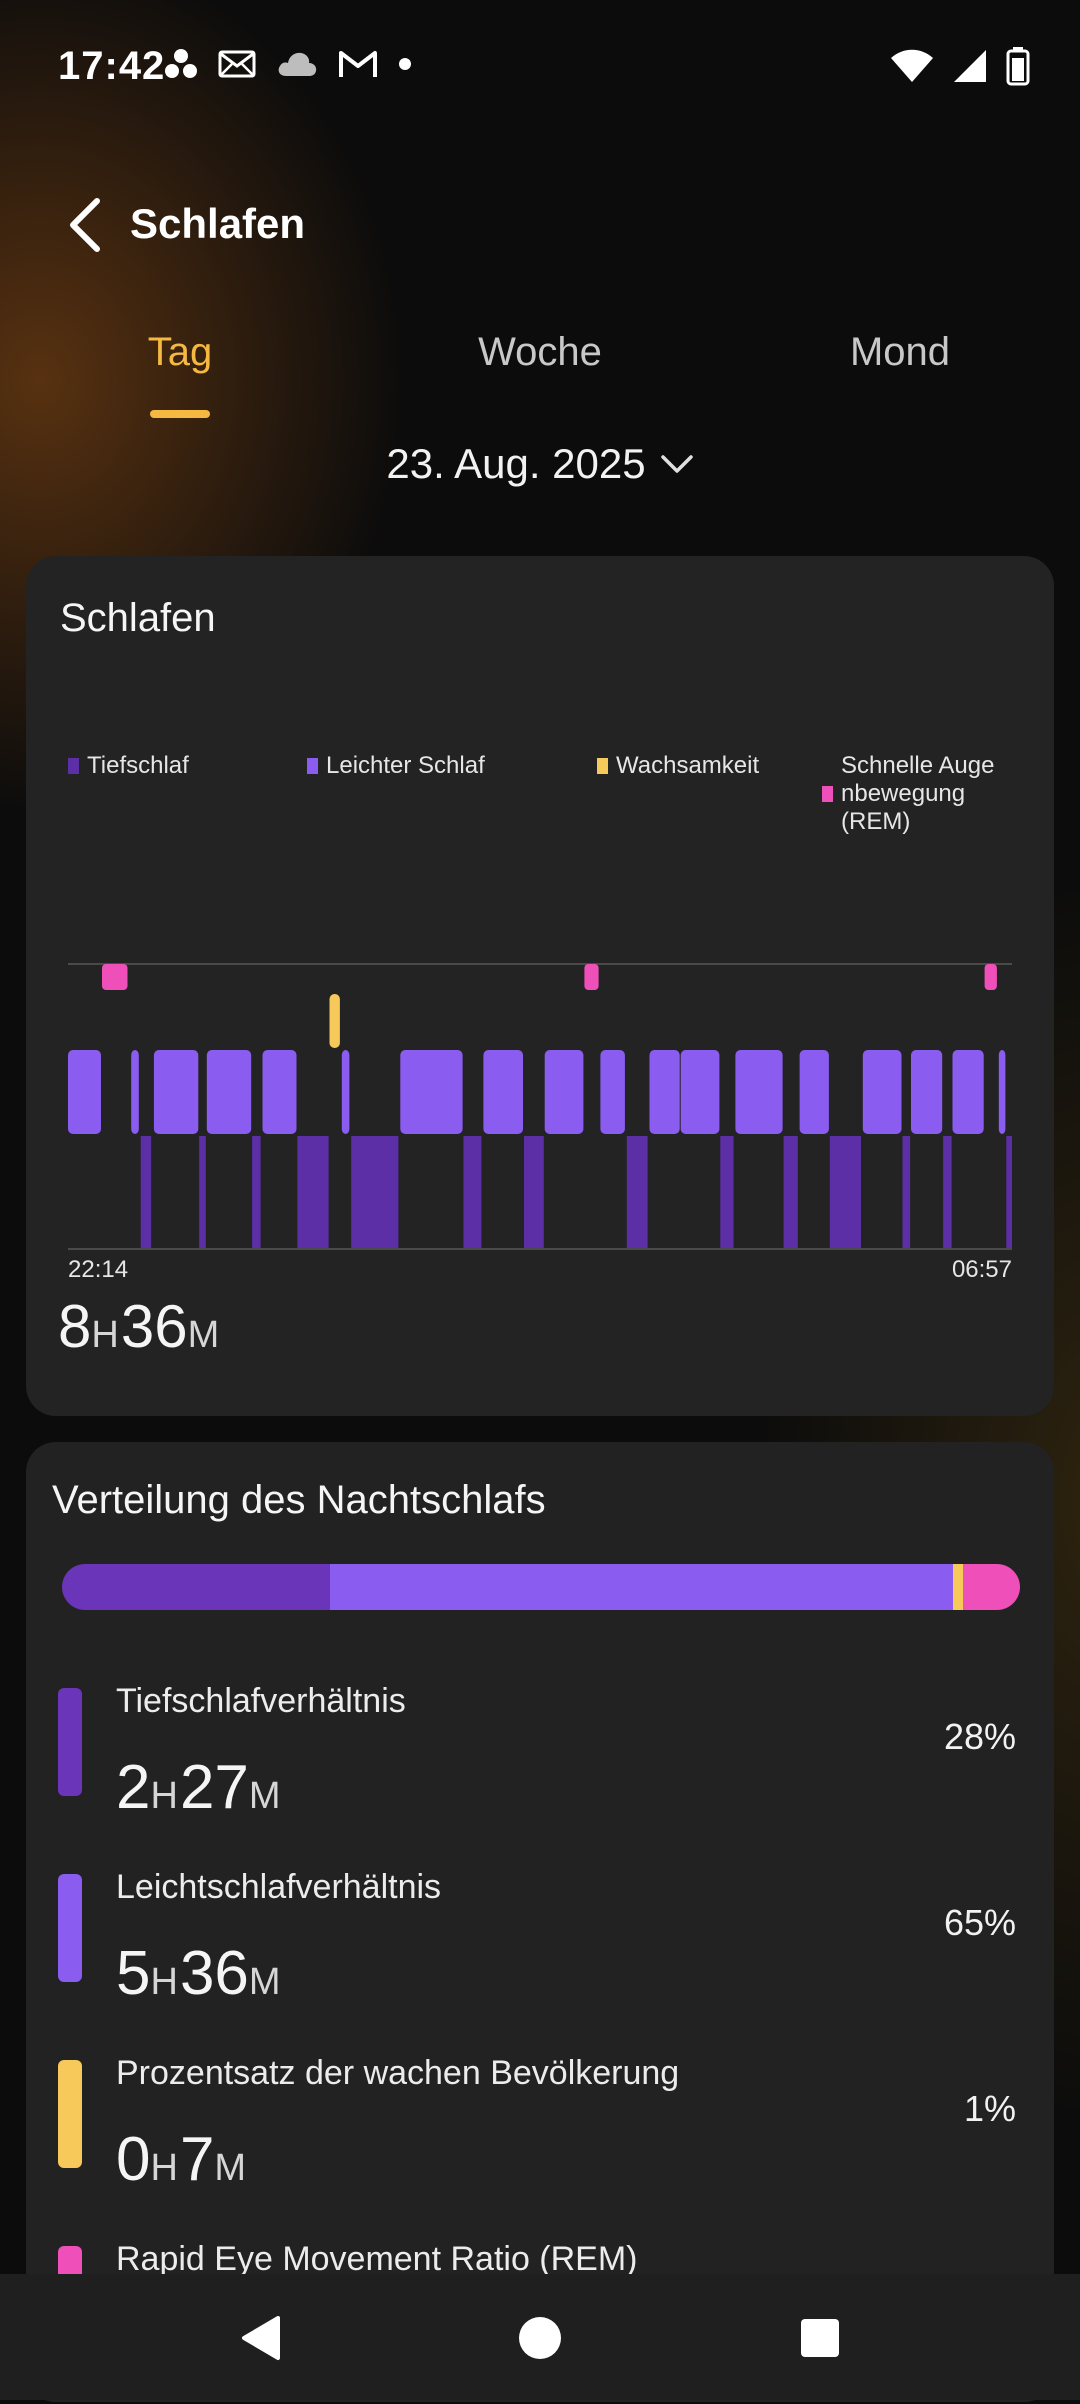 This screenshot has width=1080, height=2404. Describe the element at coordinates (540, 225) in the screenshot. I see `header: Schlafen` at that location.